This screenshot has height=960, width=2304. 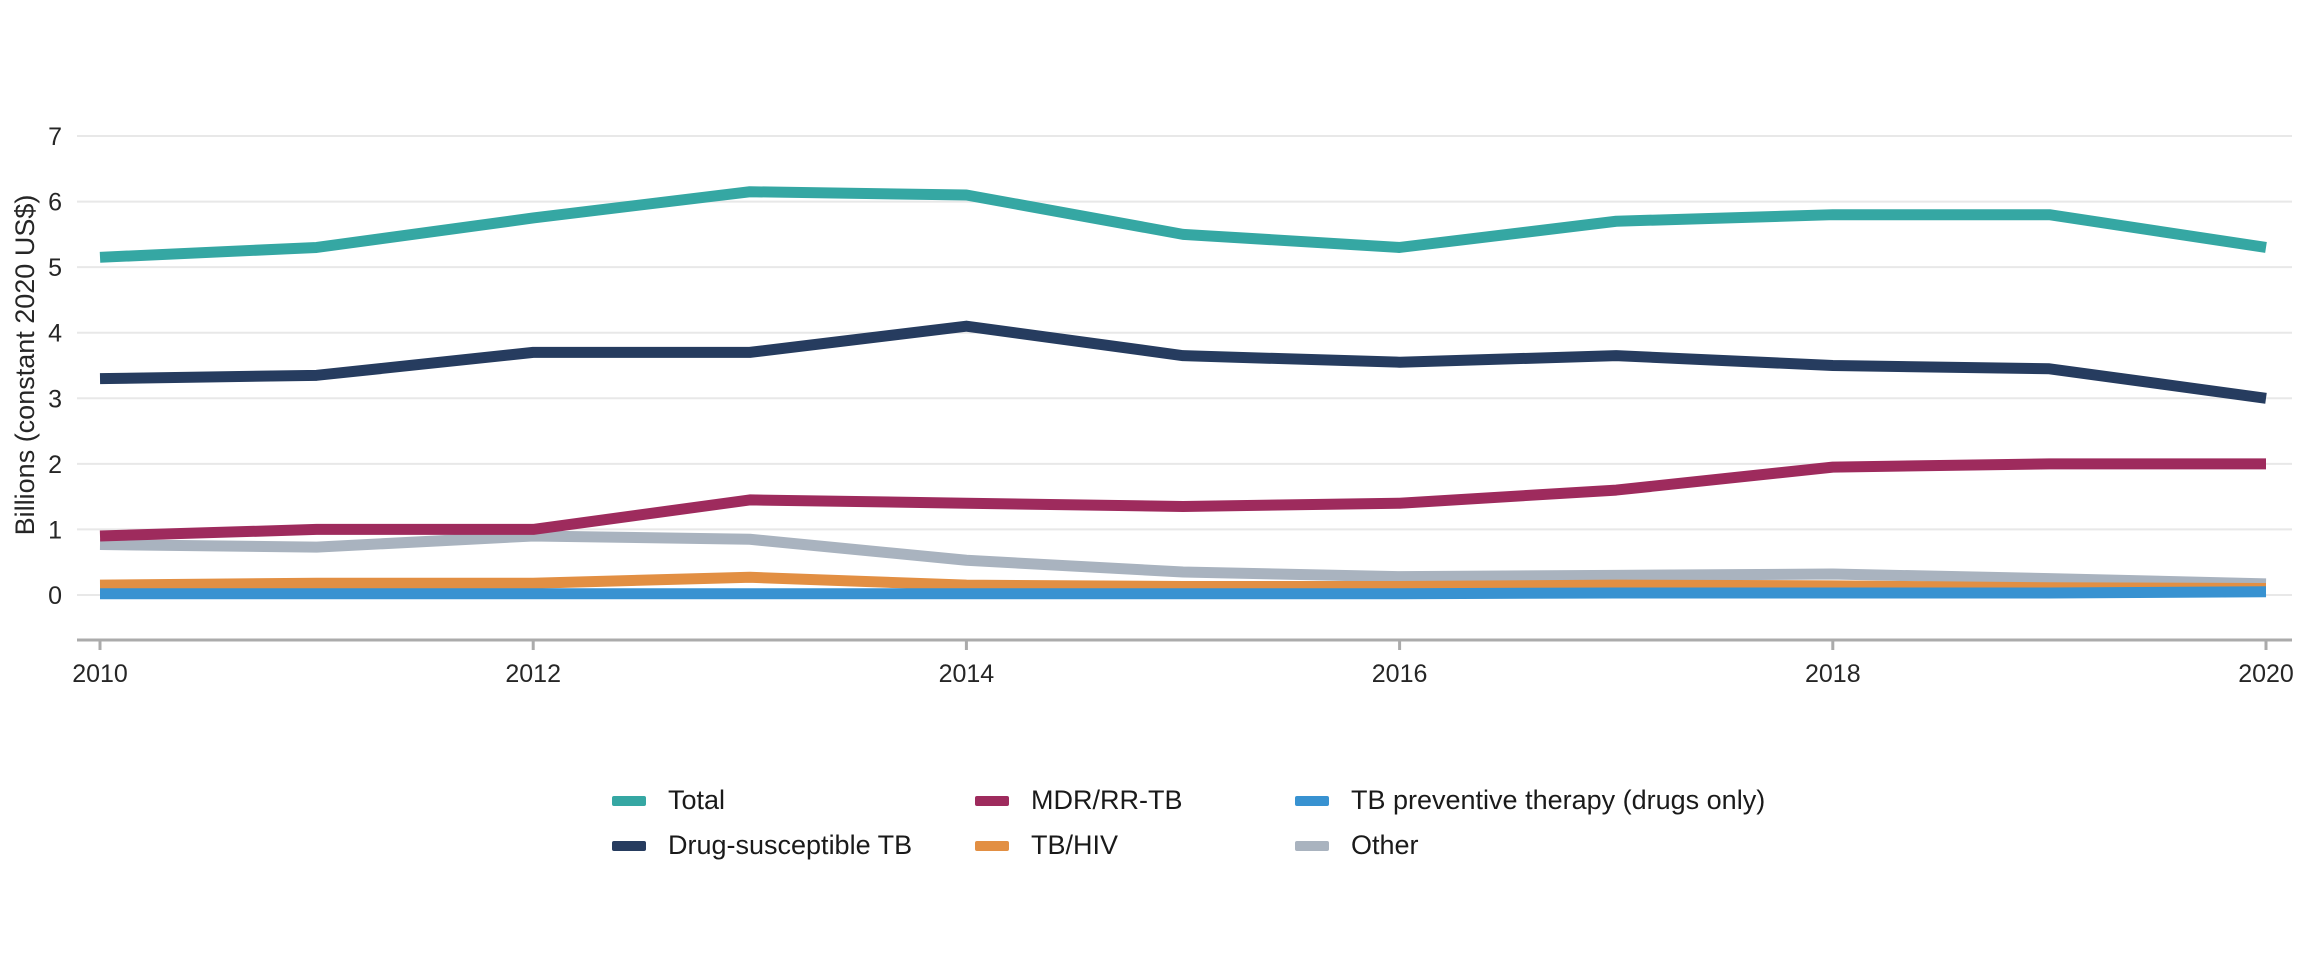 I want to click on y-tick-label: 0, so click(x=55, y=596).